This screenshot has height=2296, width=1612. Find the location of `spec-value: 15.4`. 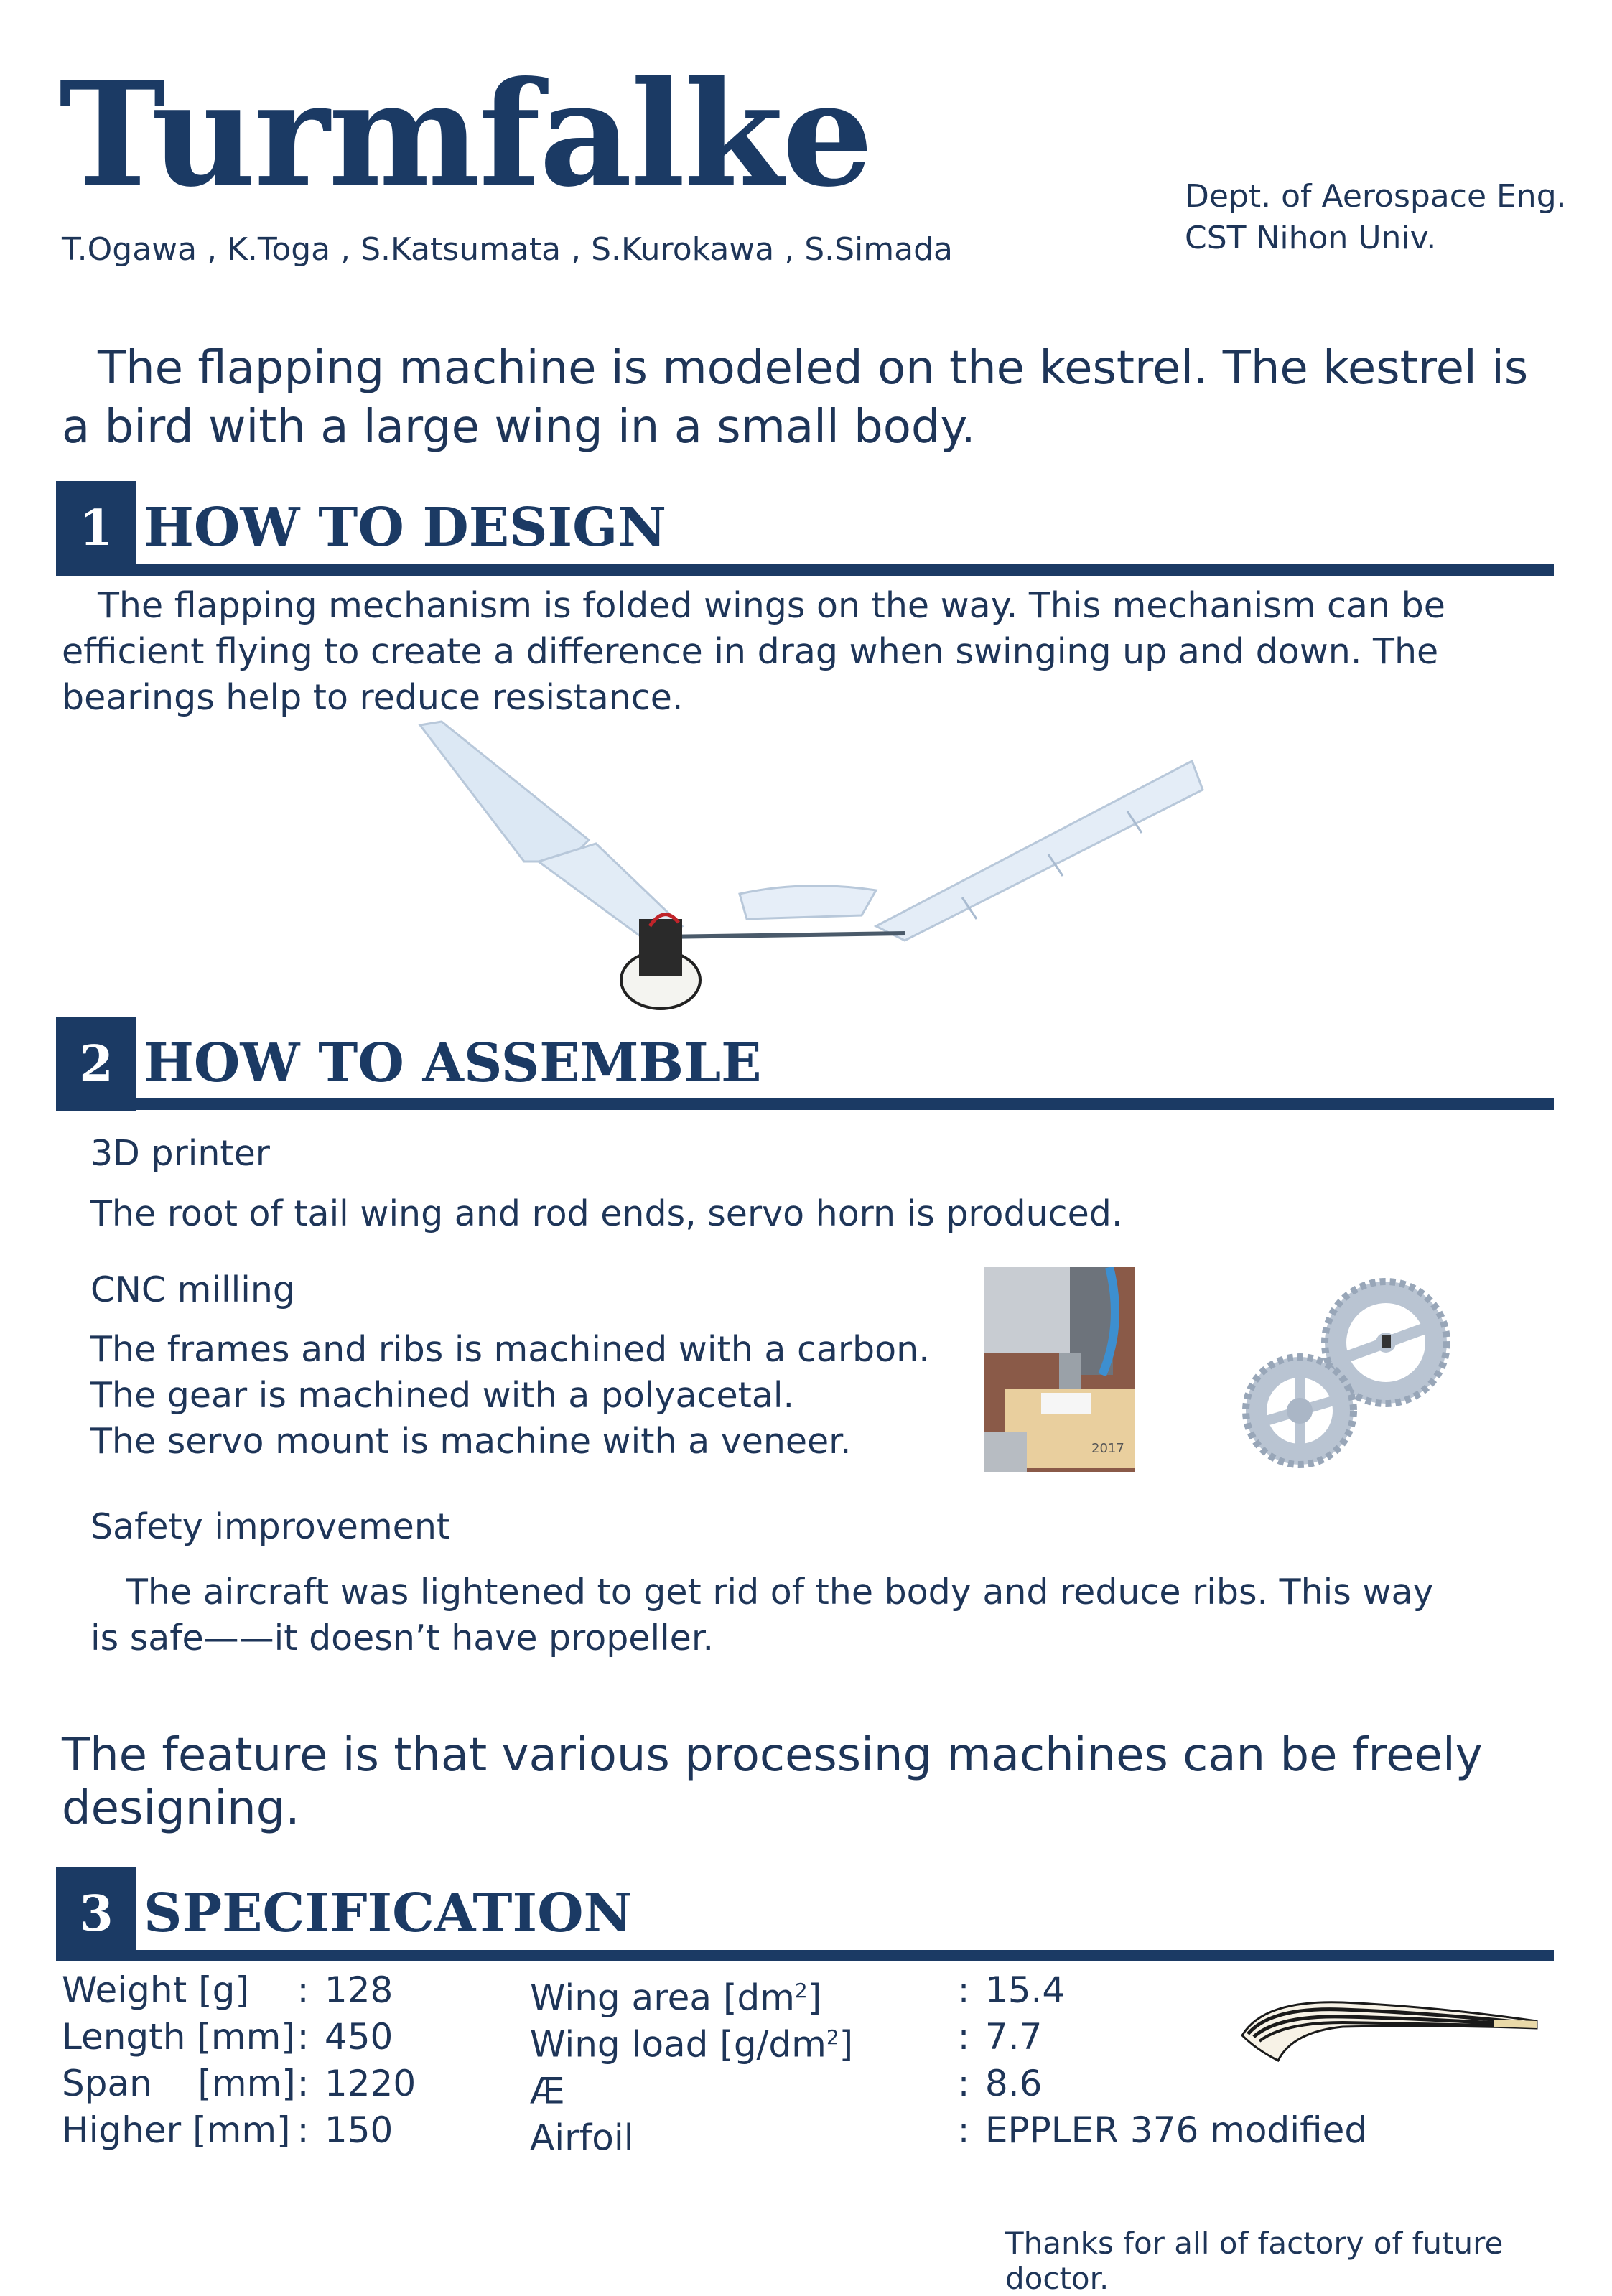

spec-value: 15.4 is located at coordinates (1025, 1990).